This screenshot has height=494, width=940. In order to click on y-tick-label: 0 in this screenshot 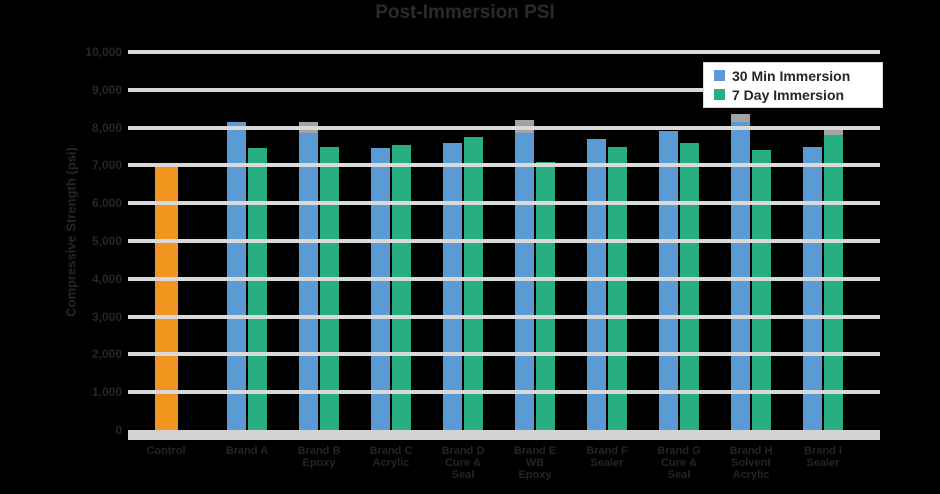, I will do `click(118, 430)`.